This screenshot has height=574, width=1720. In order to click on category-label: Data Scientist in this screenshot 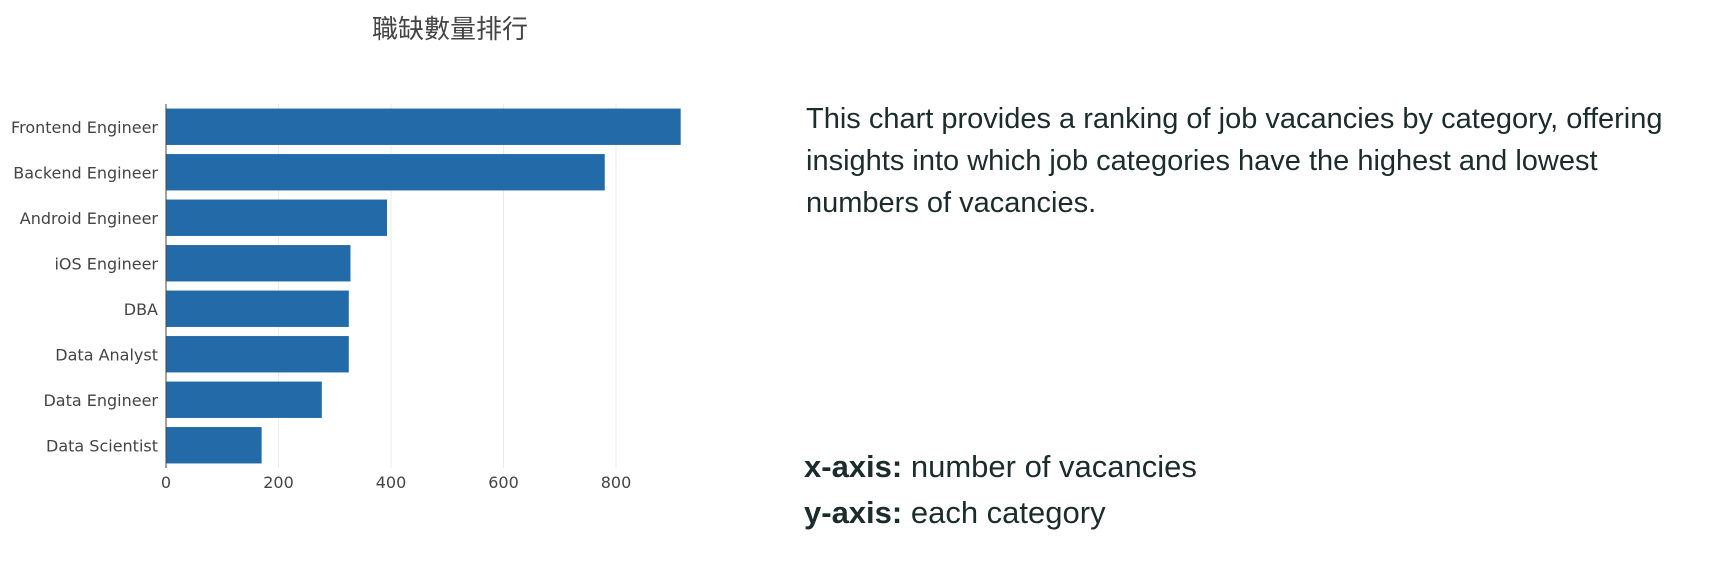, I will do `click(102, 445)`.